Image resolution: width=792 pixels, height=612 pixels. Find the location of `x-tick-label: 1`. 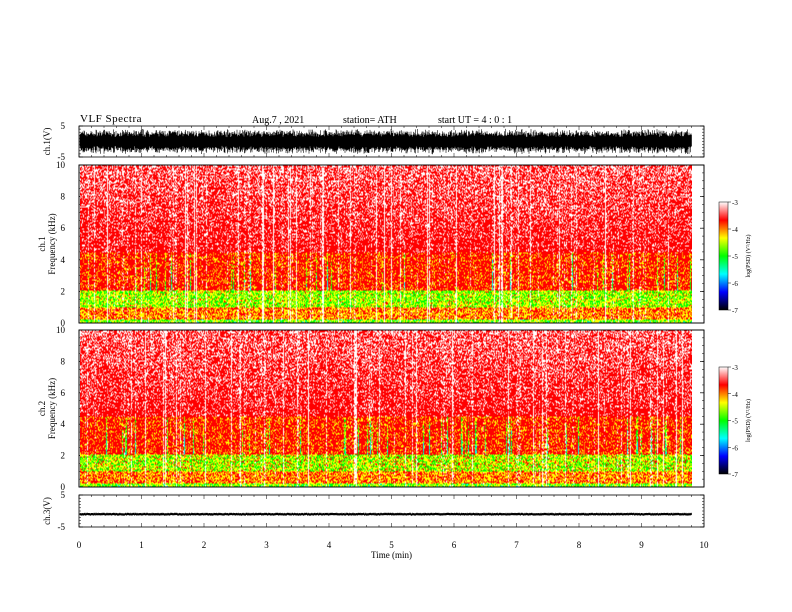

x-tick-label: 1 is located at coordinates (141, 545).